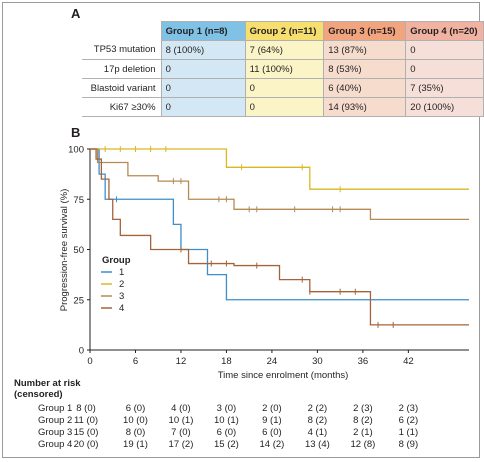 The width and height of the screenshot is (484, 462). I want to click on risk-row-group-label: Group 1, so click(55, 408).